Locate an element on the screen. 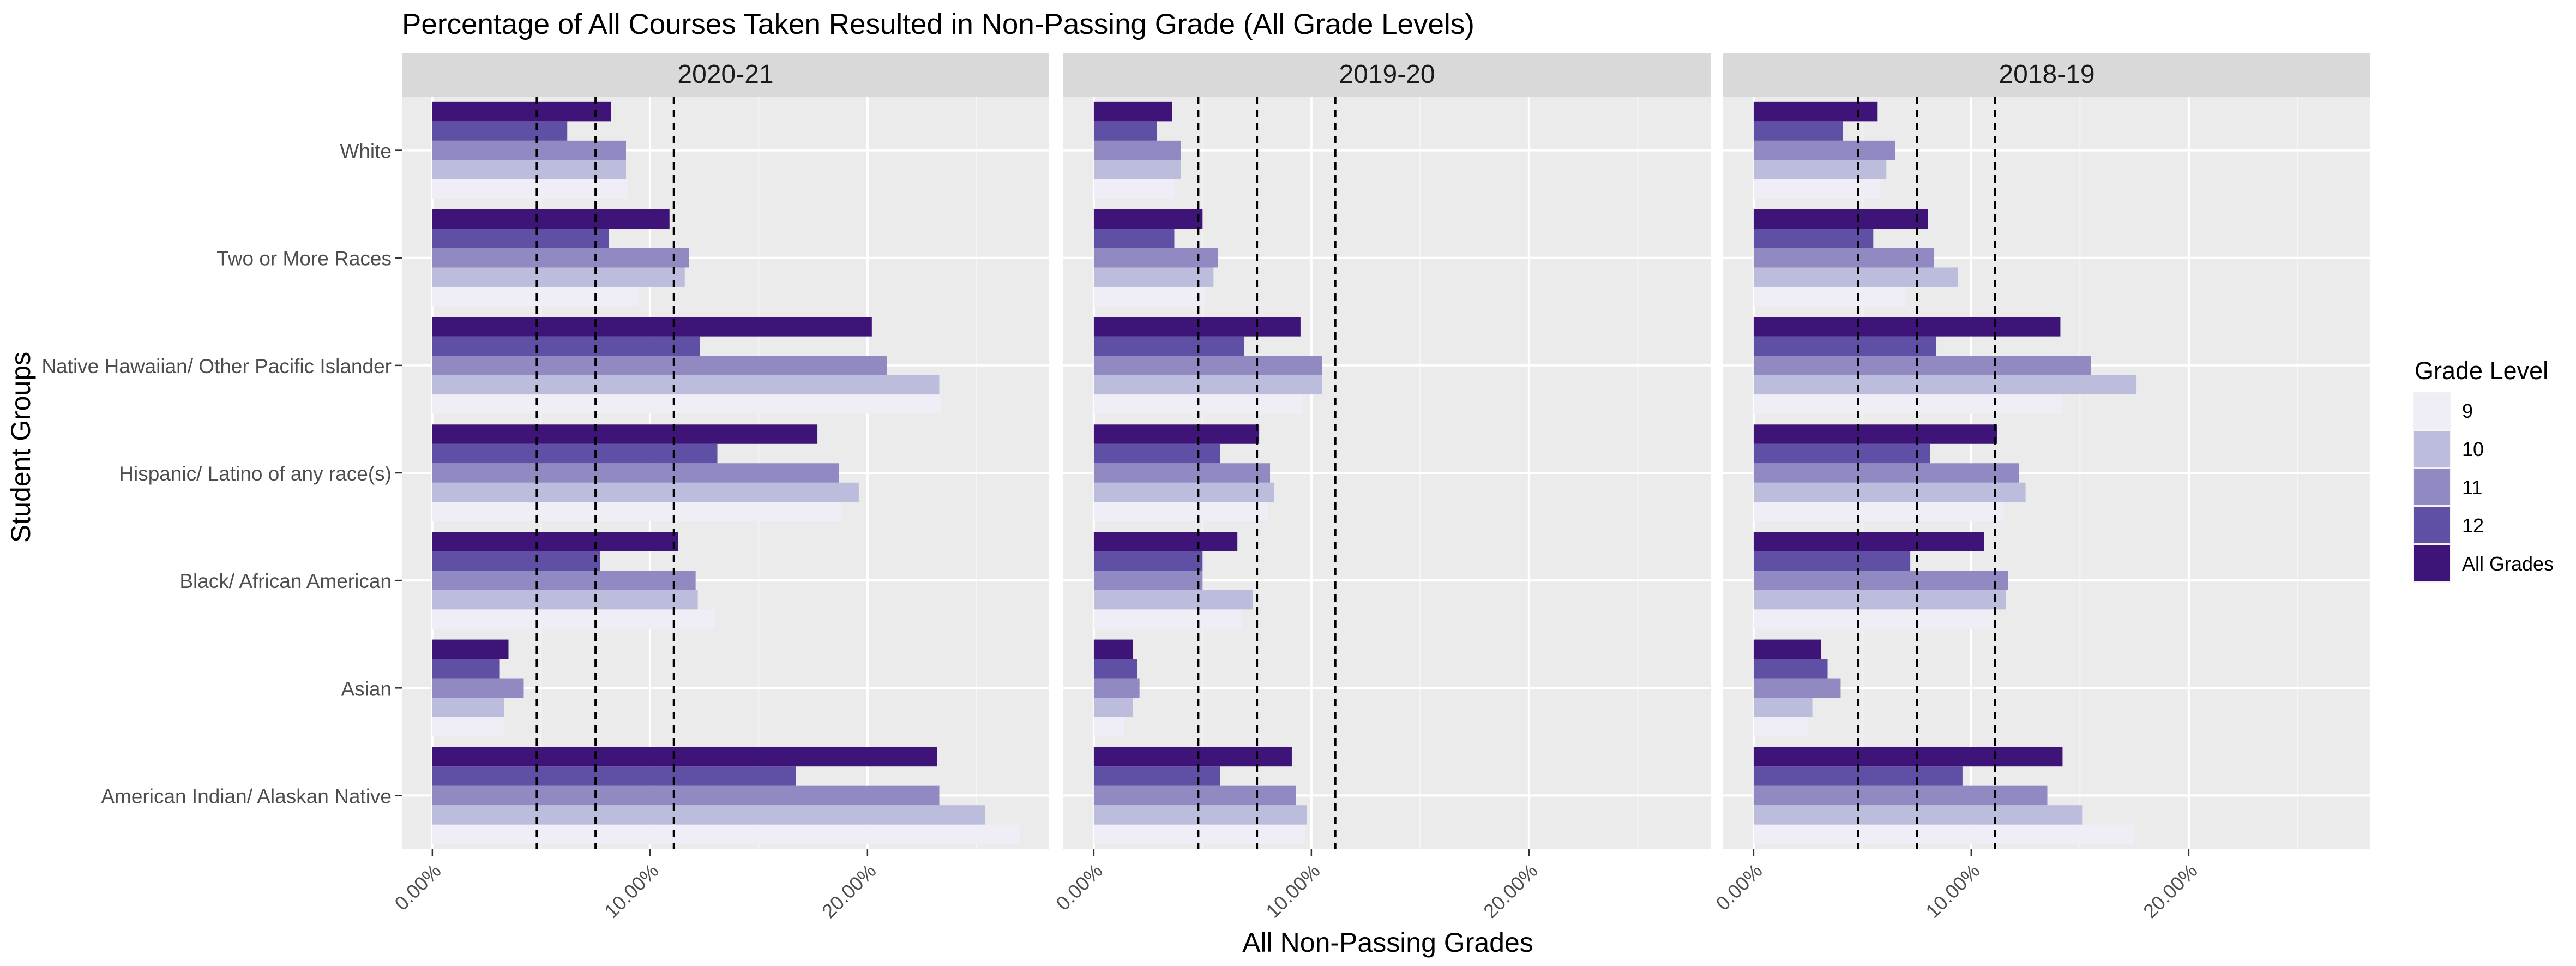 The image size is (2576, 966). category-label: Two or More Races is located at coordinates (304, 259).